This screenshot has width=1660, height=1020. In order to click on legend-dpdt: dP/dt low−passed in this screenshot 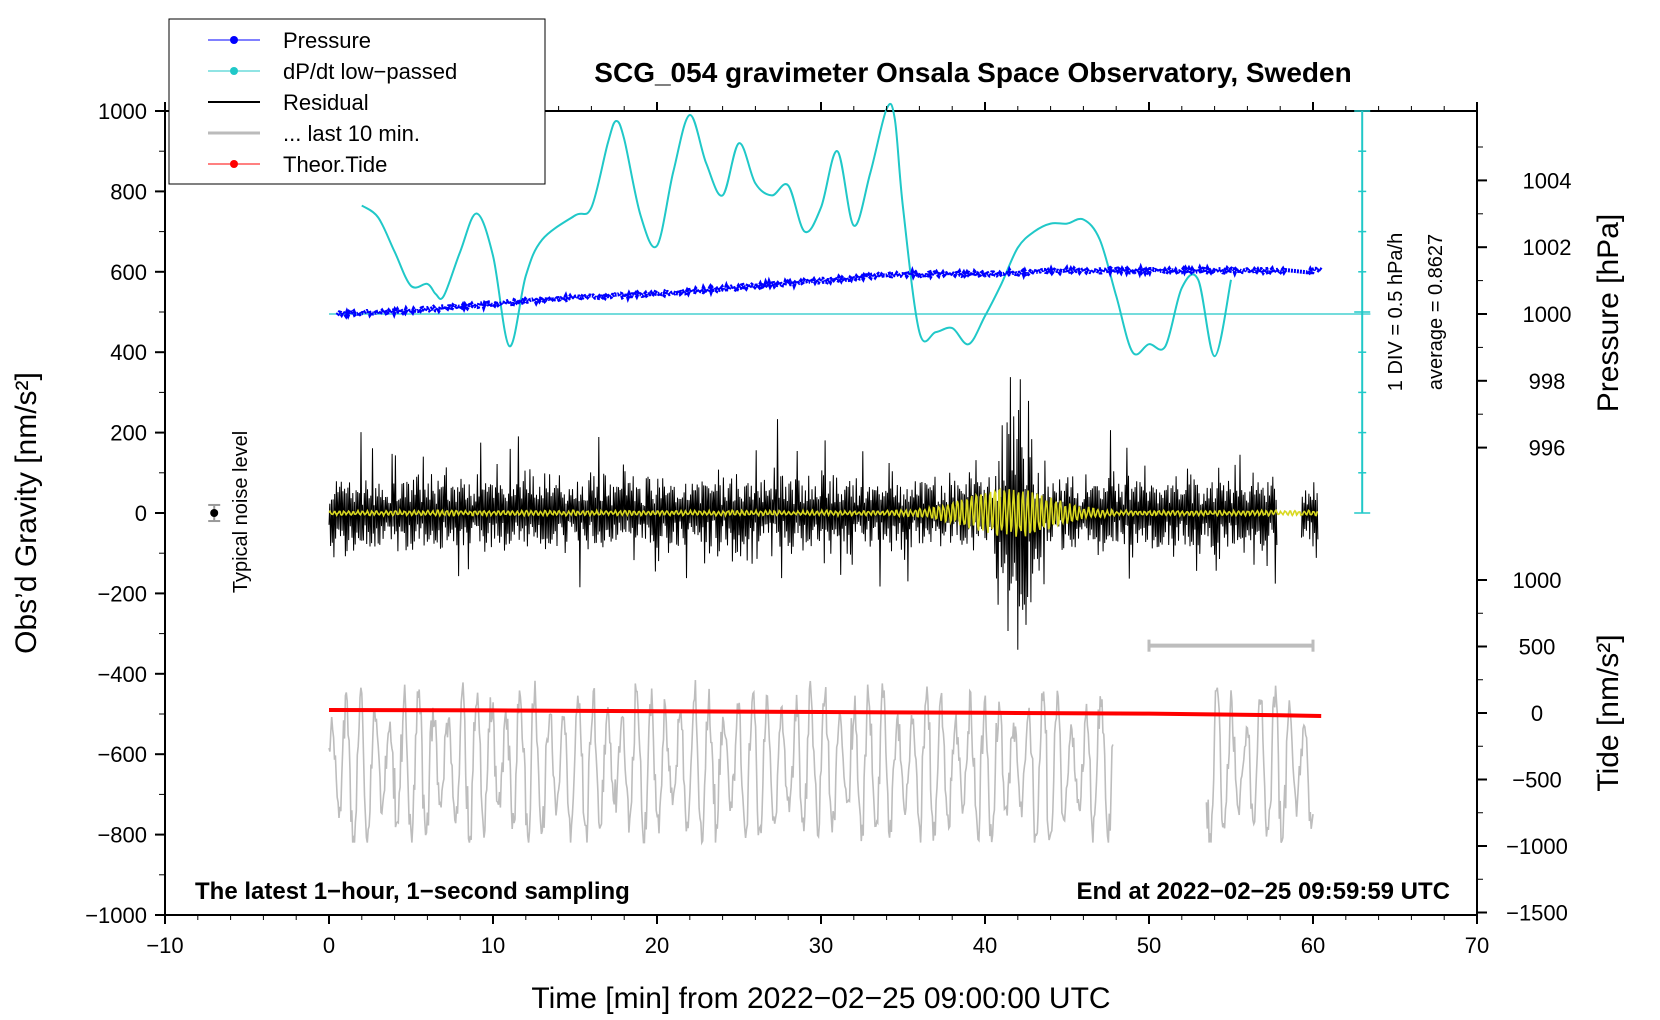, I will do `click(332, 71)`.